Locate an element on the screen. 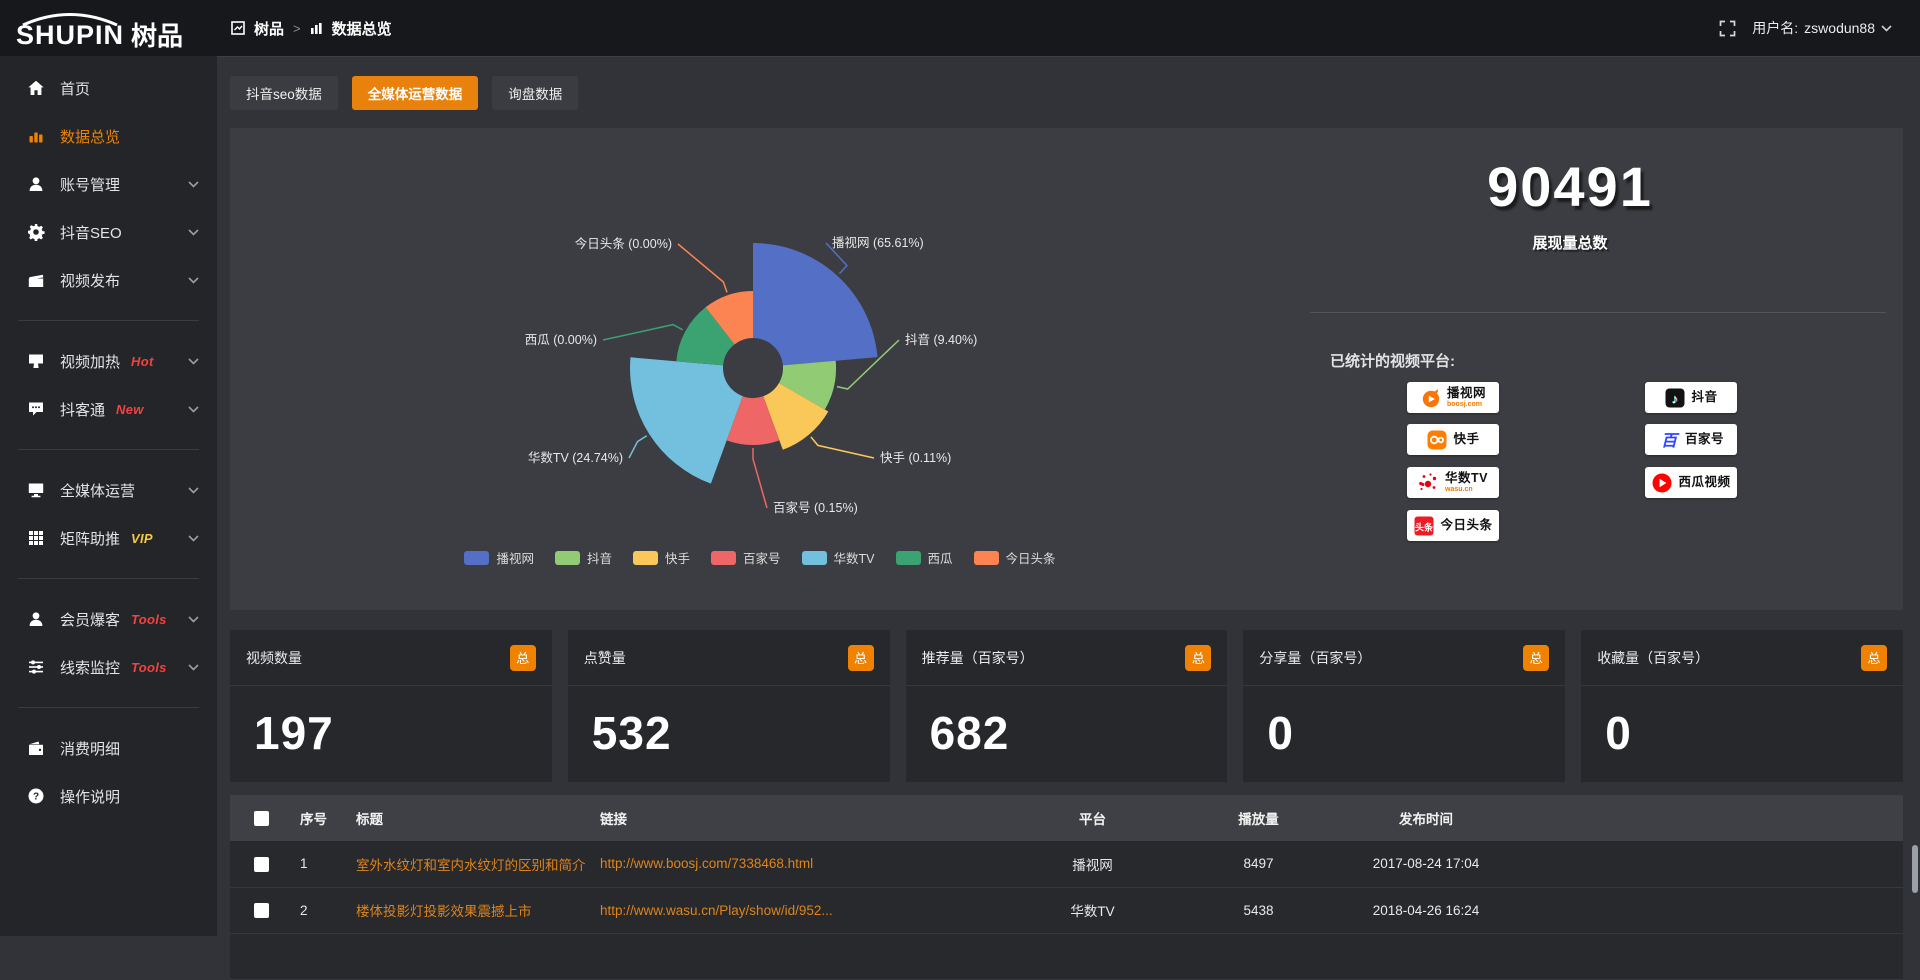 Image resolution: width=1920 pixels, height=980 pixels. stat-card-title: 收藏量（百家号） is located at coordinates (1653, 657).